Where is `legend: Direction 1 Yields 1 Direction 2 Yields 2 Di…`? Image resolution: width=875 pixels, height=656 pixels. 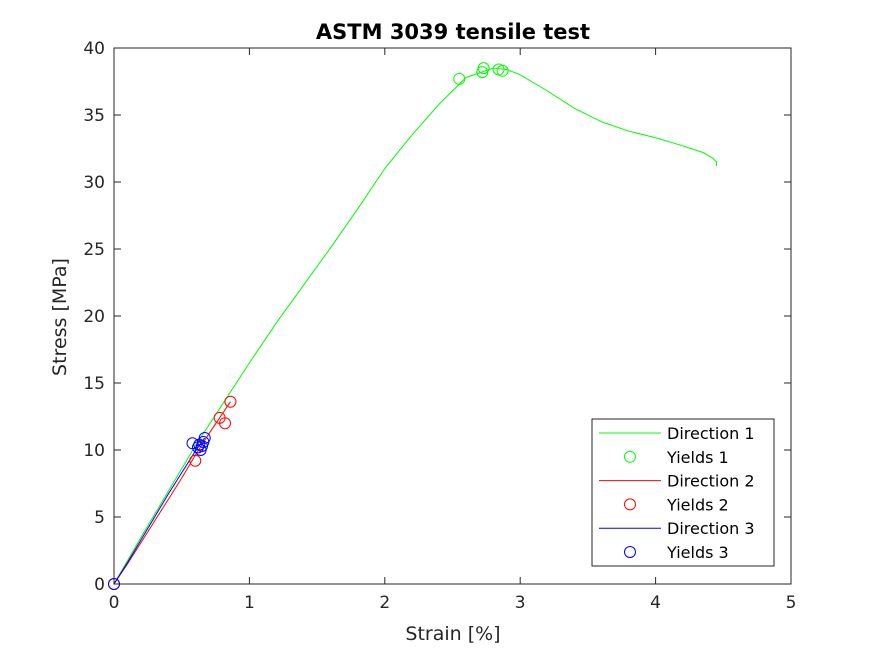
legend: Direction 1 Yields 1 Direction 2 Yields 2 Di… is located at coordinates (683, 492).